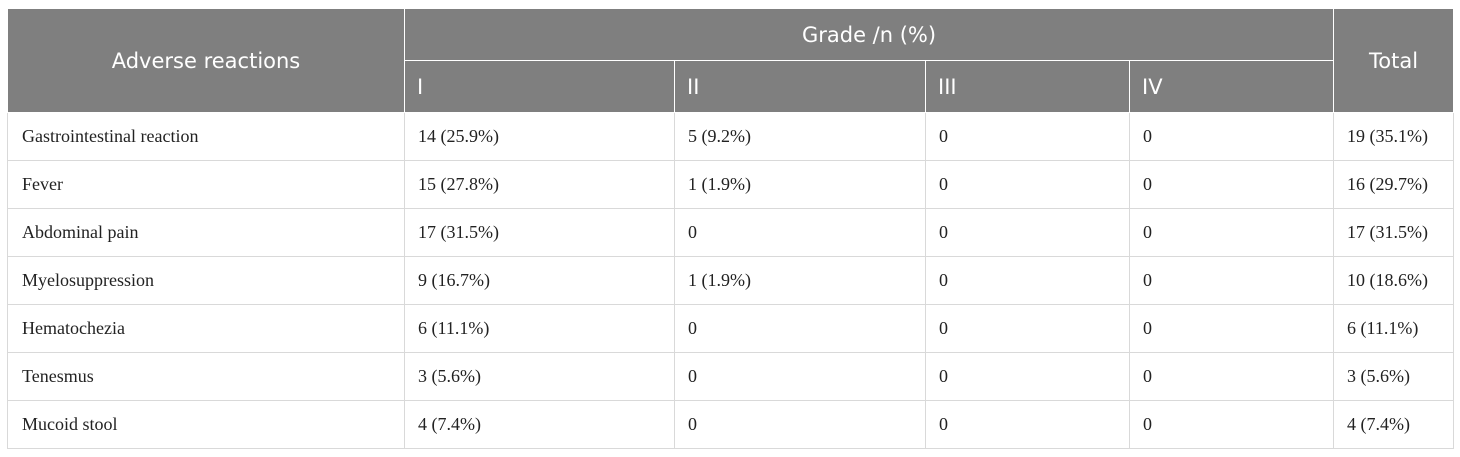 This screenshot has width=1460, height=457. Describe the element at coordinates (1394, 136) in the screenshot. I see `total-cell: 19 (35.1%)` at that location.